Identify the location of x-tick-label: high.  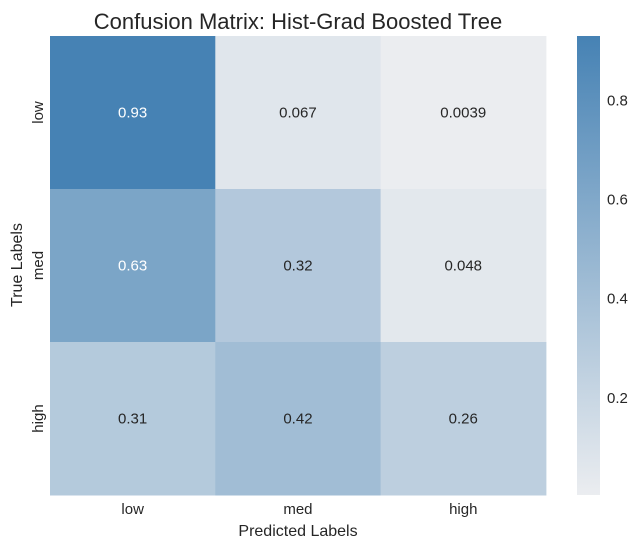
(463, 509).